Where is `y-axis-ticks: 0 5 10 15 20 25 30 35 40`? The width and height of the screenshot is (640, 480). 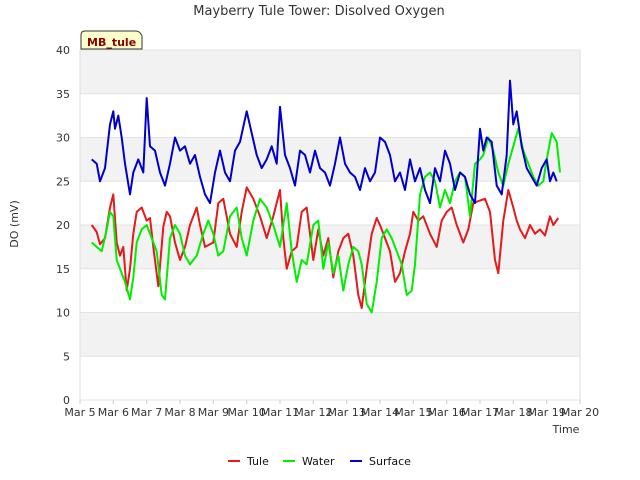
y-axis-ticks: 0 5 10 15 20 25 30 35 40 is located at coordinates (63, 225).